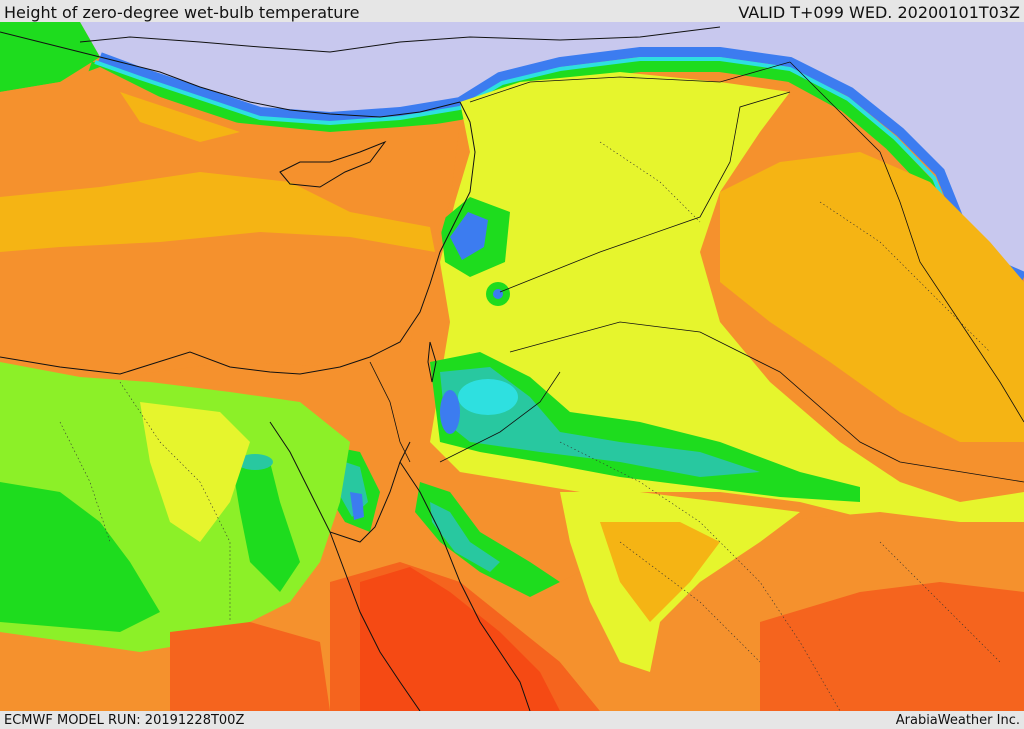 The image size is (1024, 729). Describe the element at coordinates (230, 74) in the screenshot. I see `coast-turkey` at that location.